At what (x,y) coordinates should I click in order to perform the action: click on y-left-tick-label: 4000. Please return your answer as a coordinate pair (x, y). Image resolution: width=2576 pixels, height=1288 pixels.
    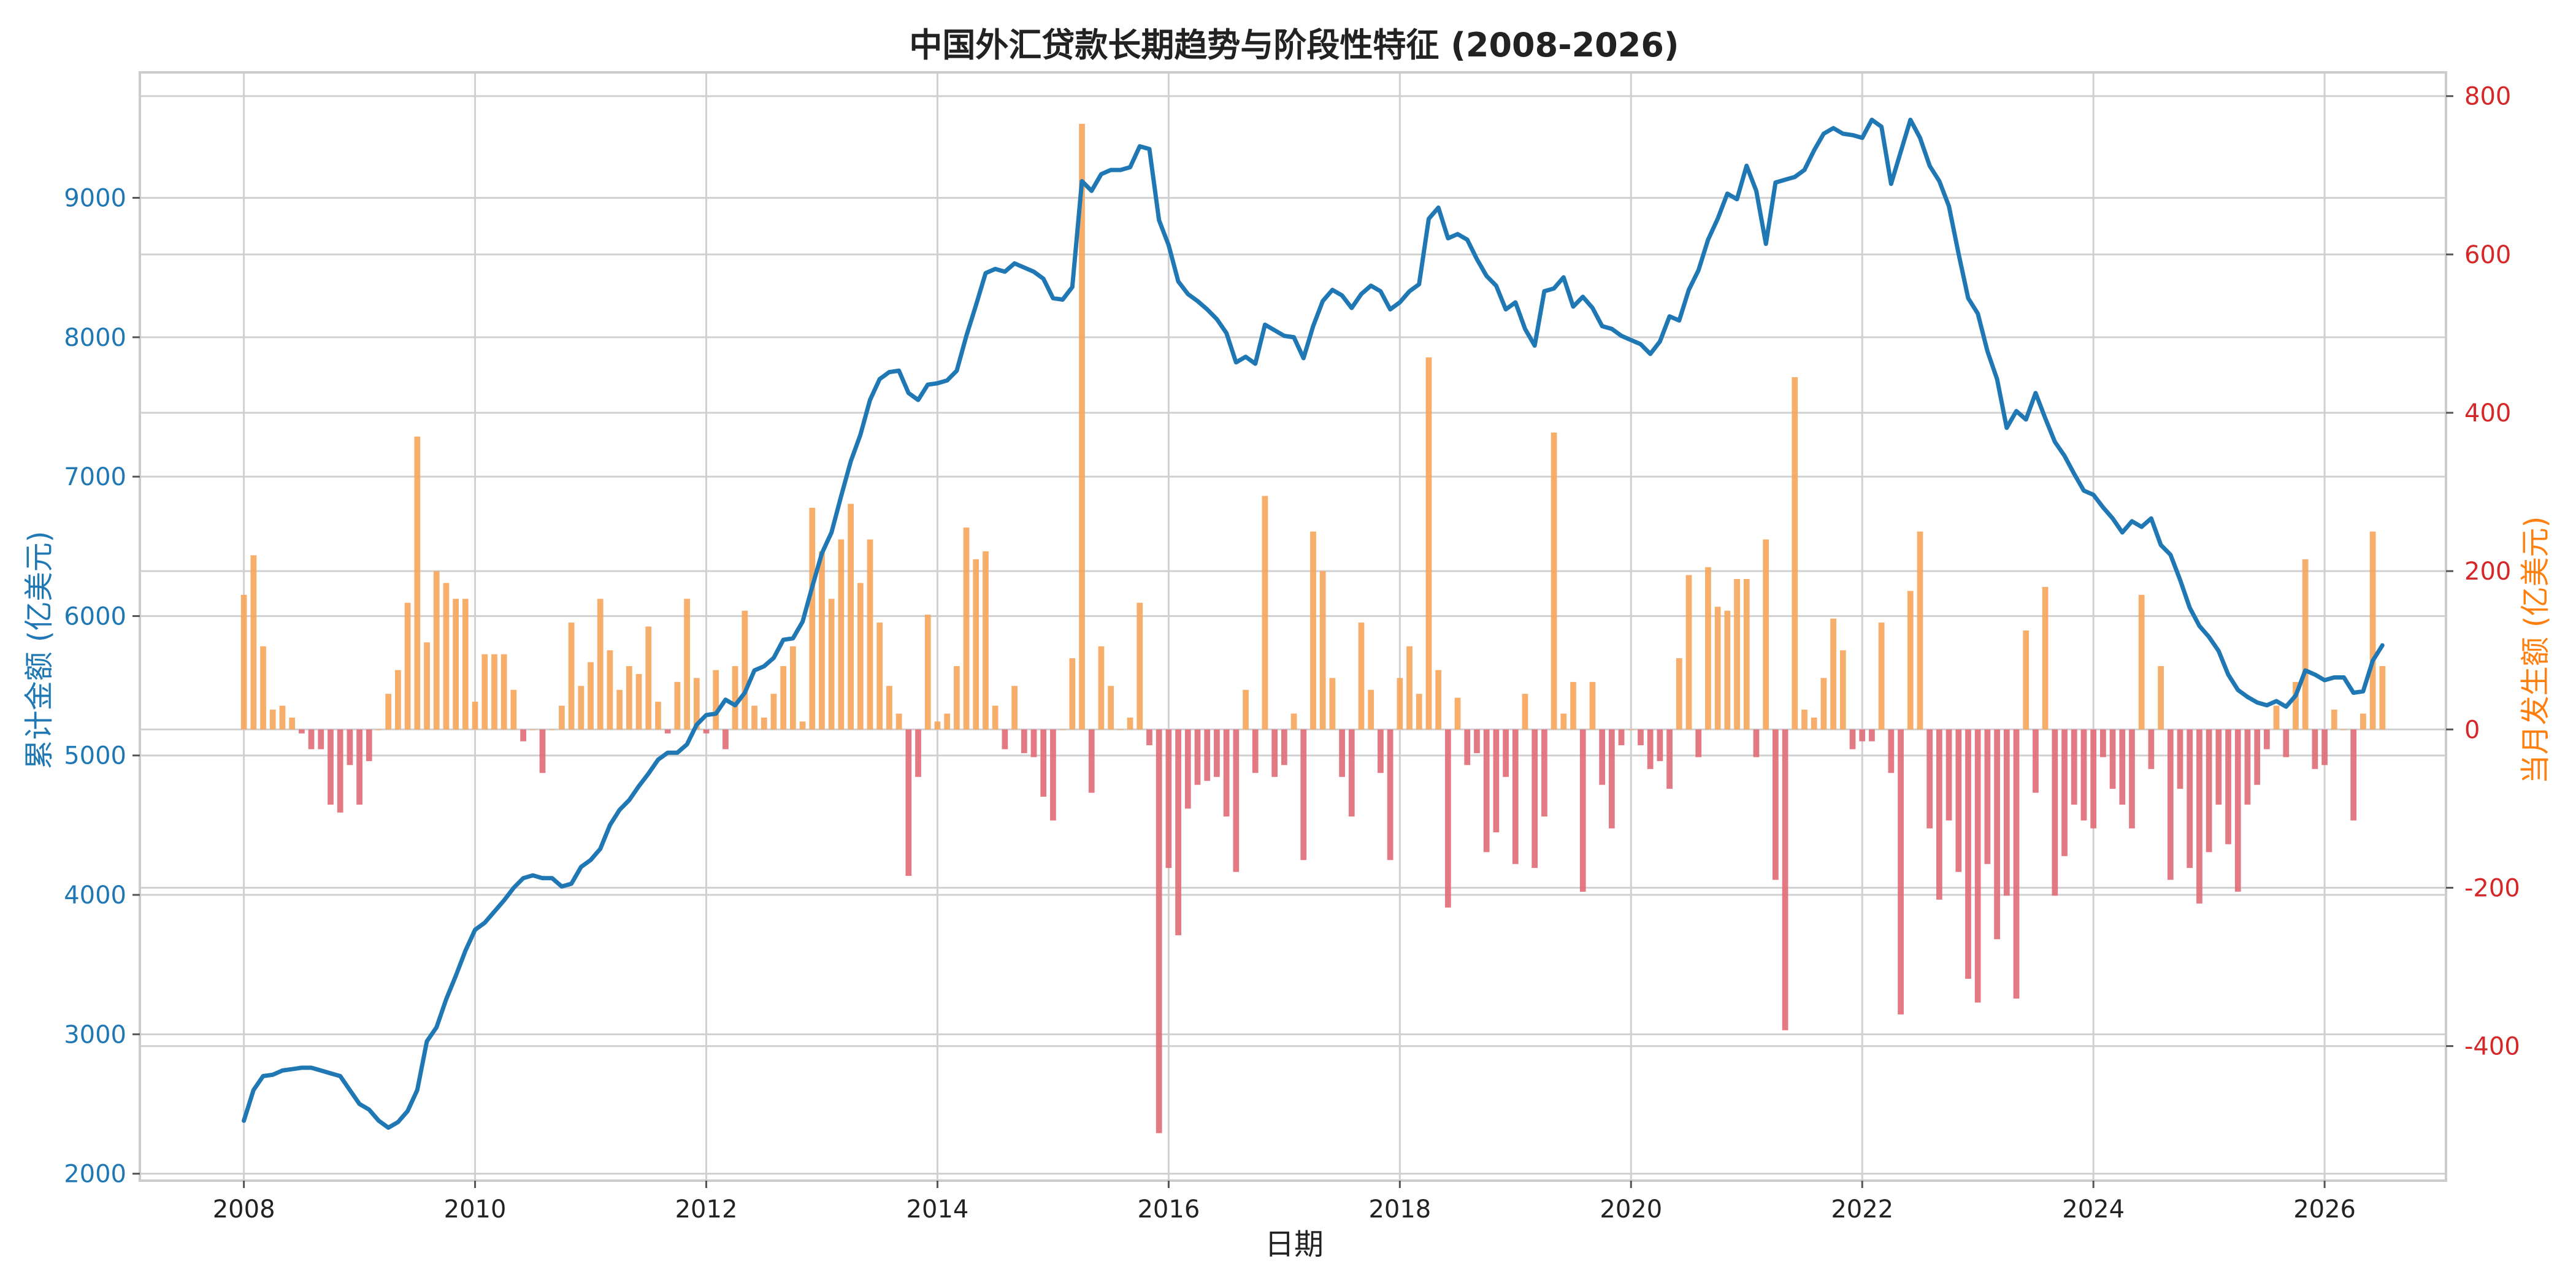
    Looking at the image, I should click on (95, 895).